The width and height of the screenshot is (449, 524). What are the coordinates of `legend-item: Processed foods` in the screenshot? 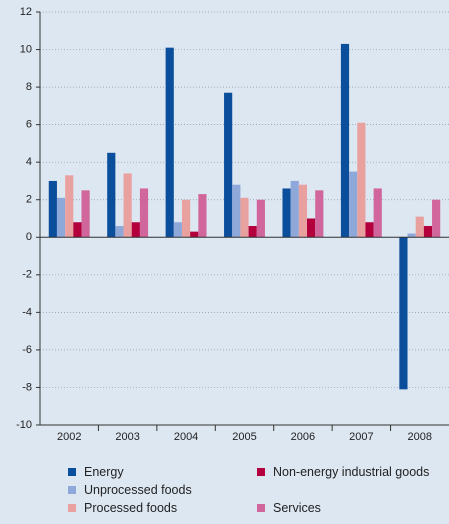 It's located at (161, 508).